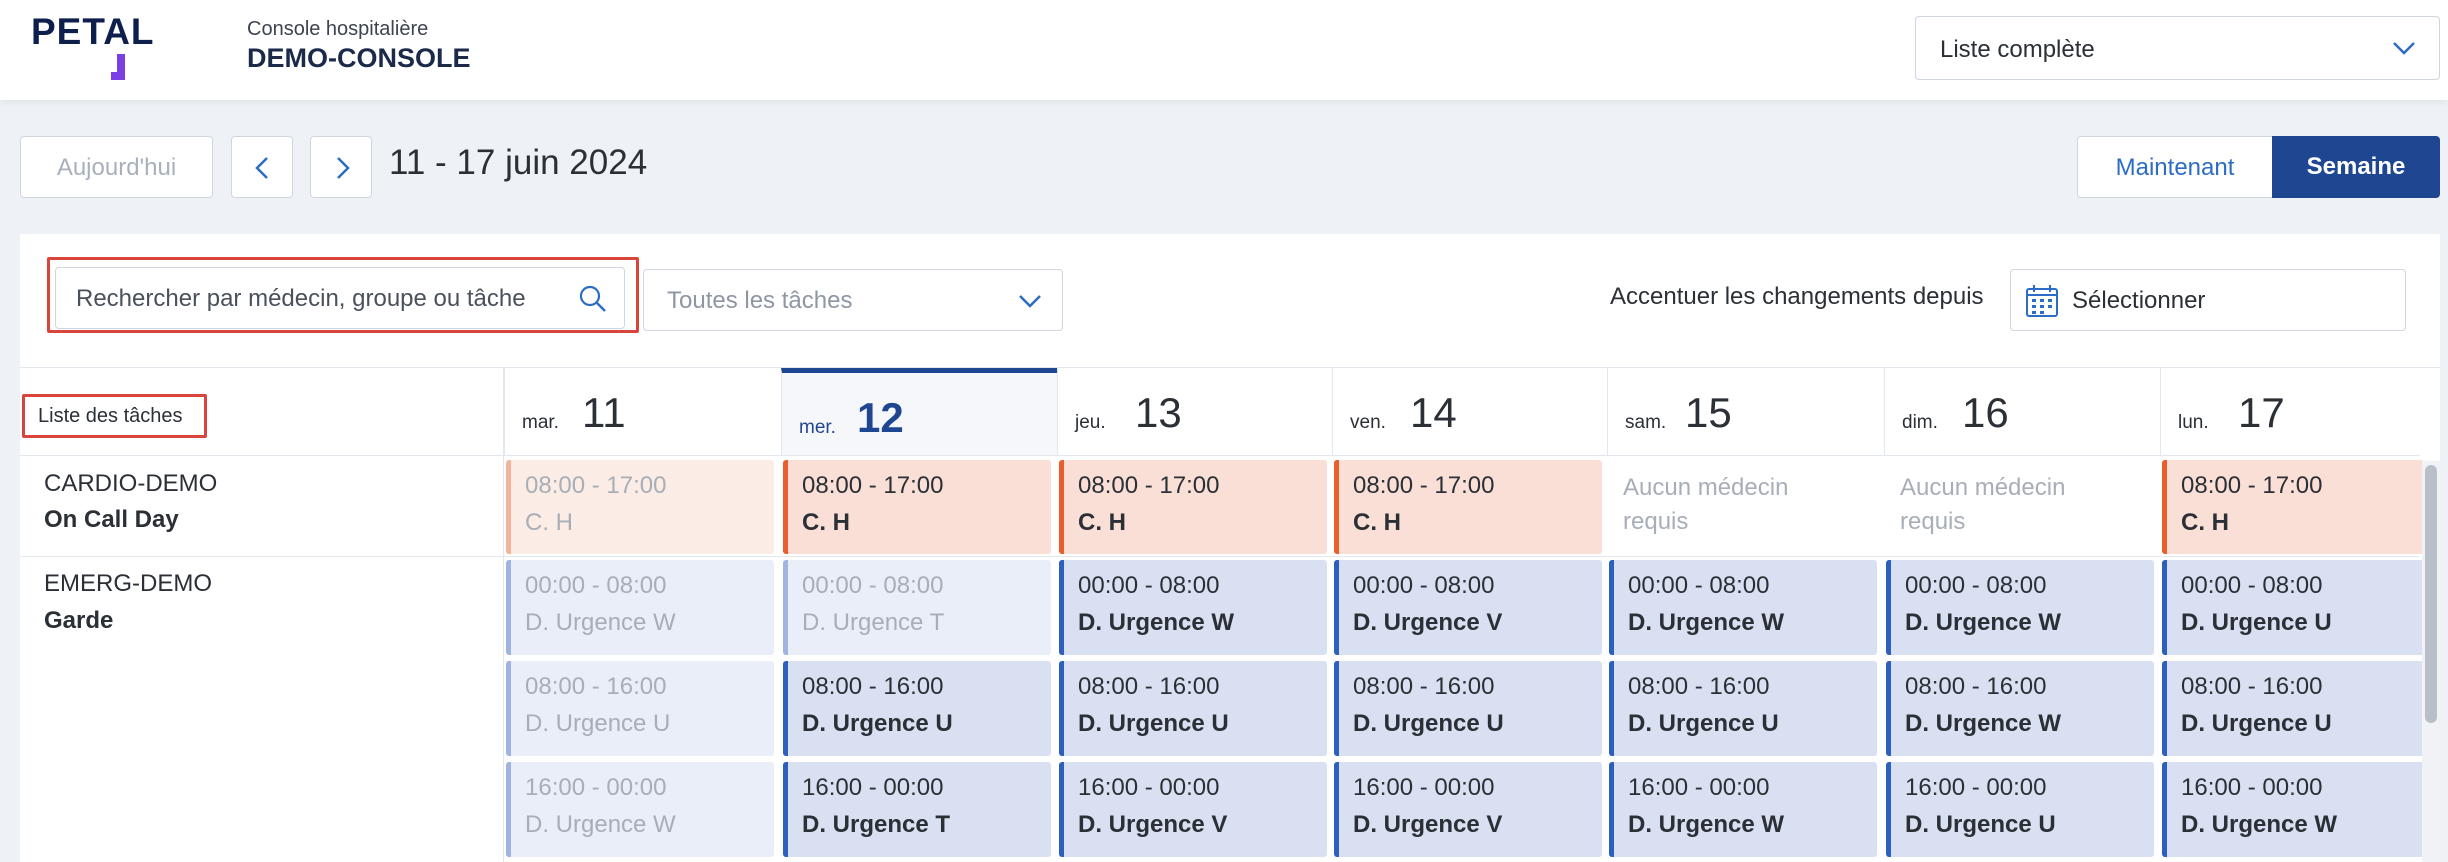  Describe the element at coordinates (2293, 607) in the screenshot. I see `shift-cell: 00:00 - 08:00 D. Urgence U` at that location.